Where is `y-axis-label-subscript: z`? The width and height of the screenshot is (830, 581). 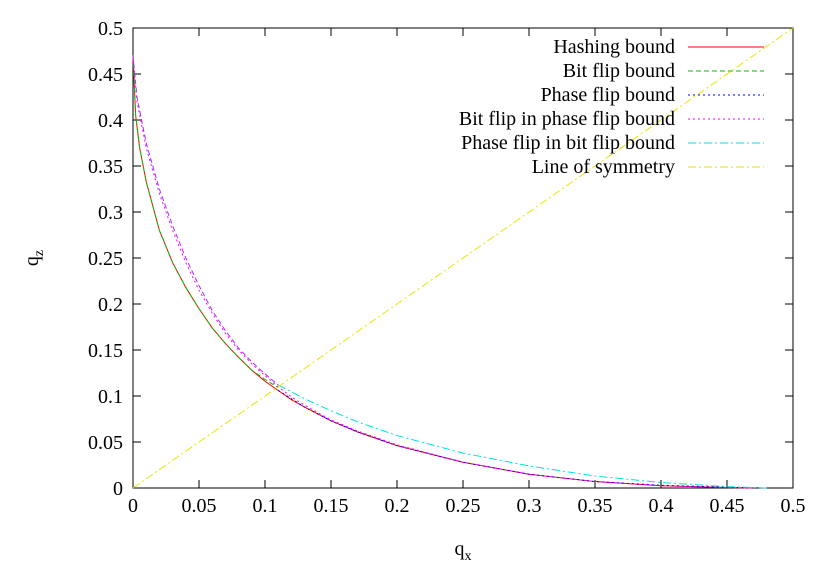 y-axis-label-subscript: z is located at coordinates (39, 253).